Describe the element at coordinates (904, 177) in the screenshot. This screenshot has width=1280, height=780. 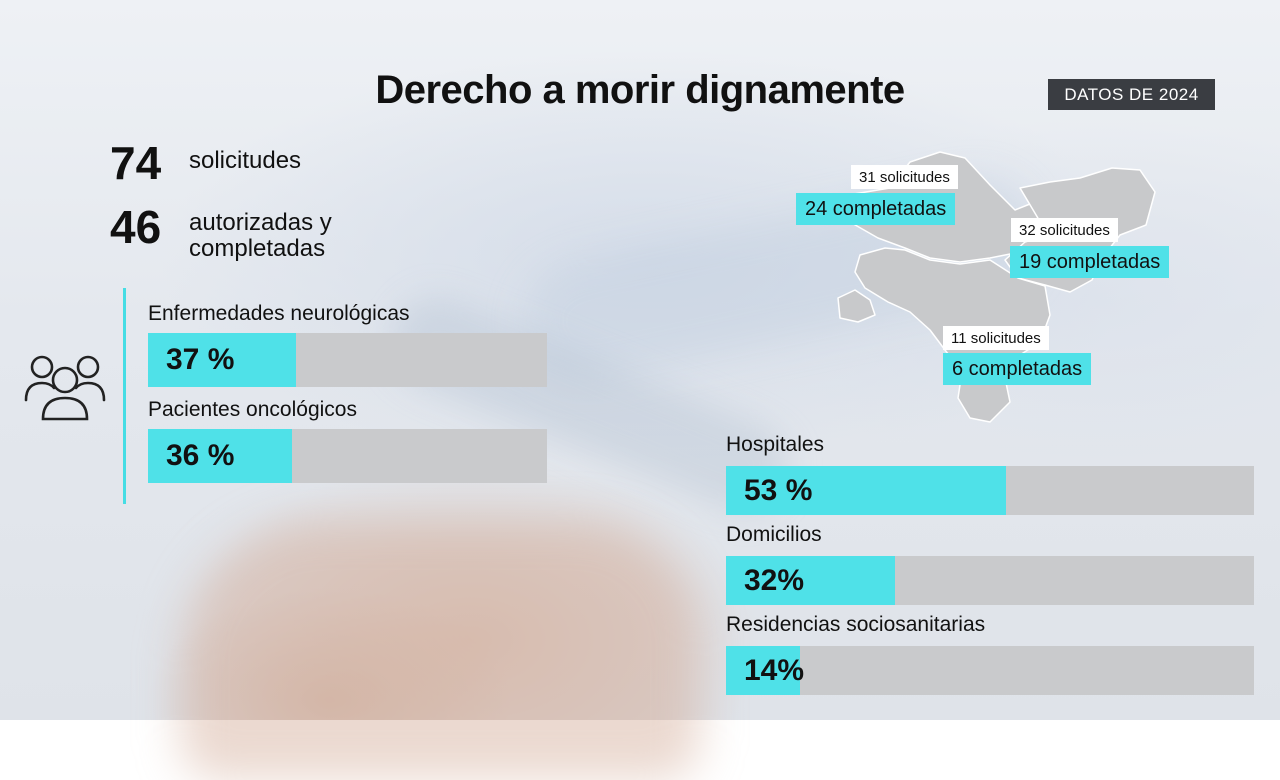
I see `region-1-requests: 31 solicitudes` at that location.